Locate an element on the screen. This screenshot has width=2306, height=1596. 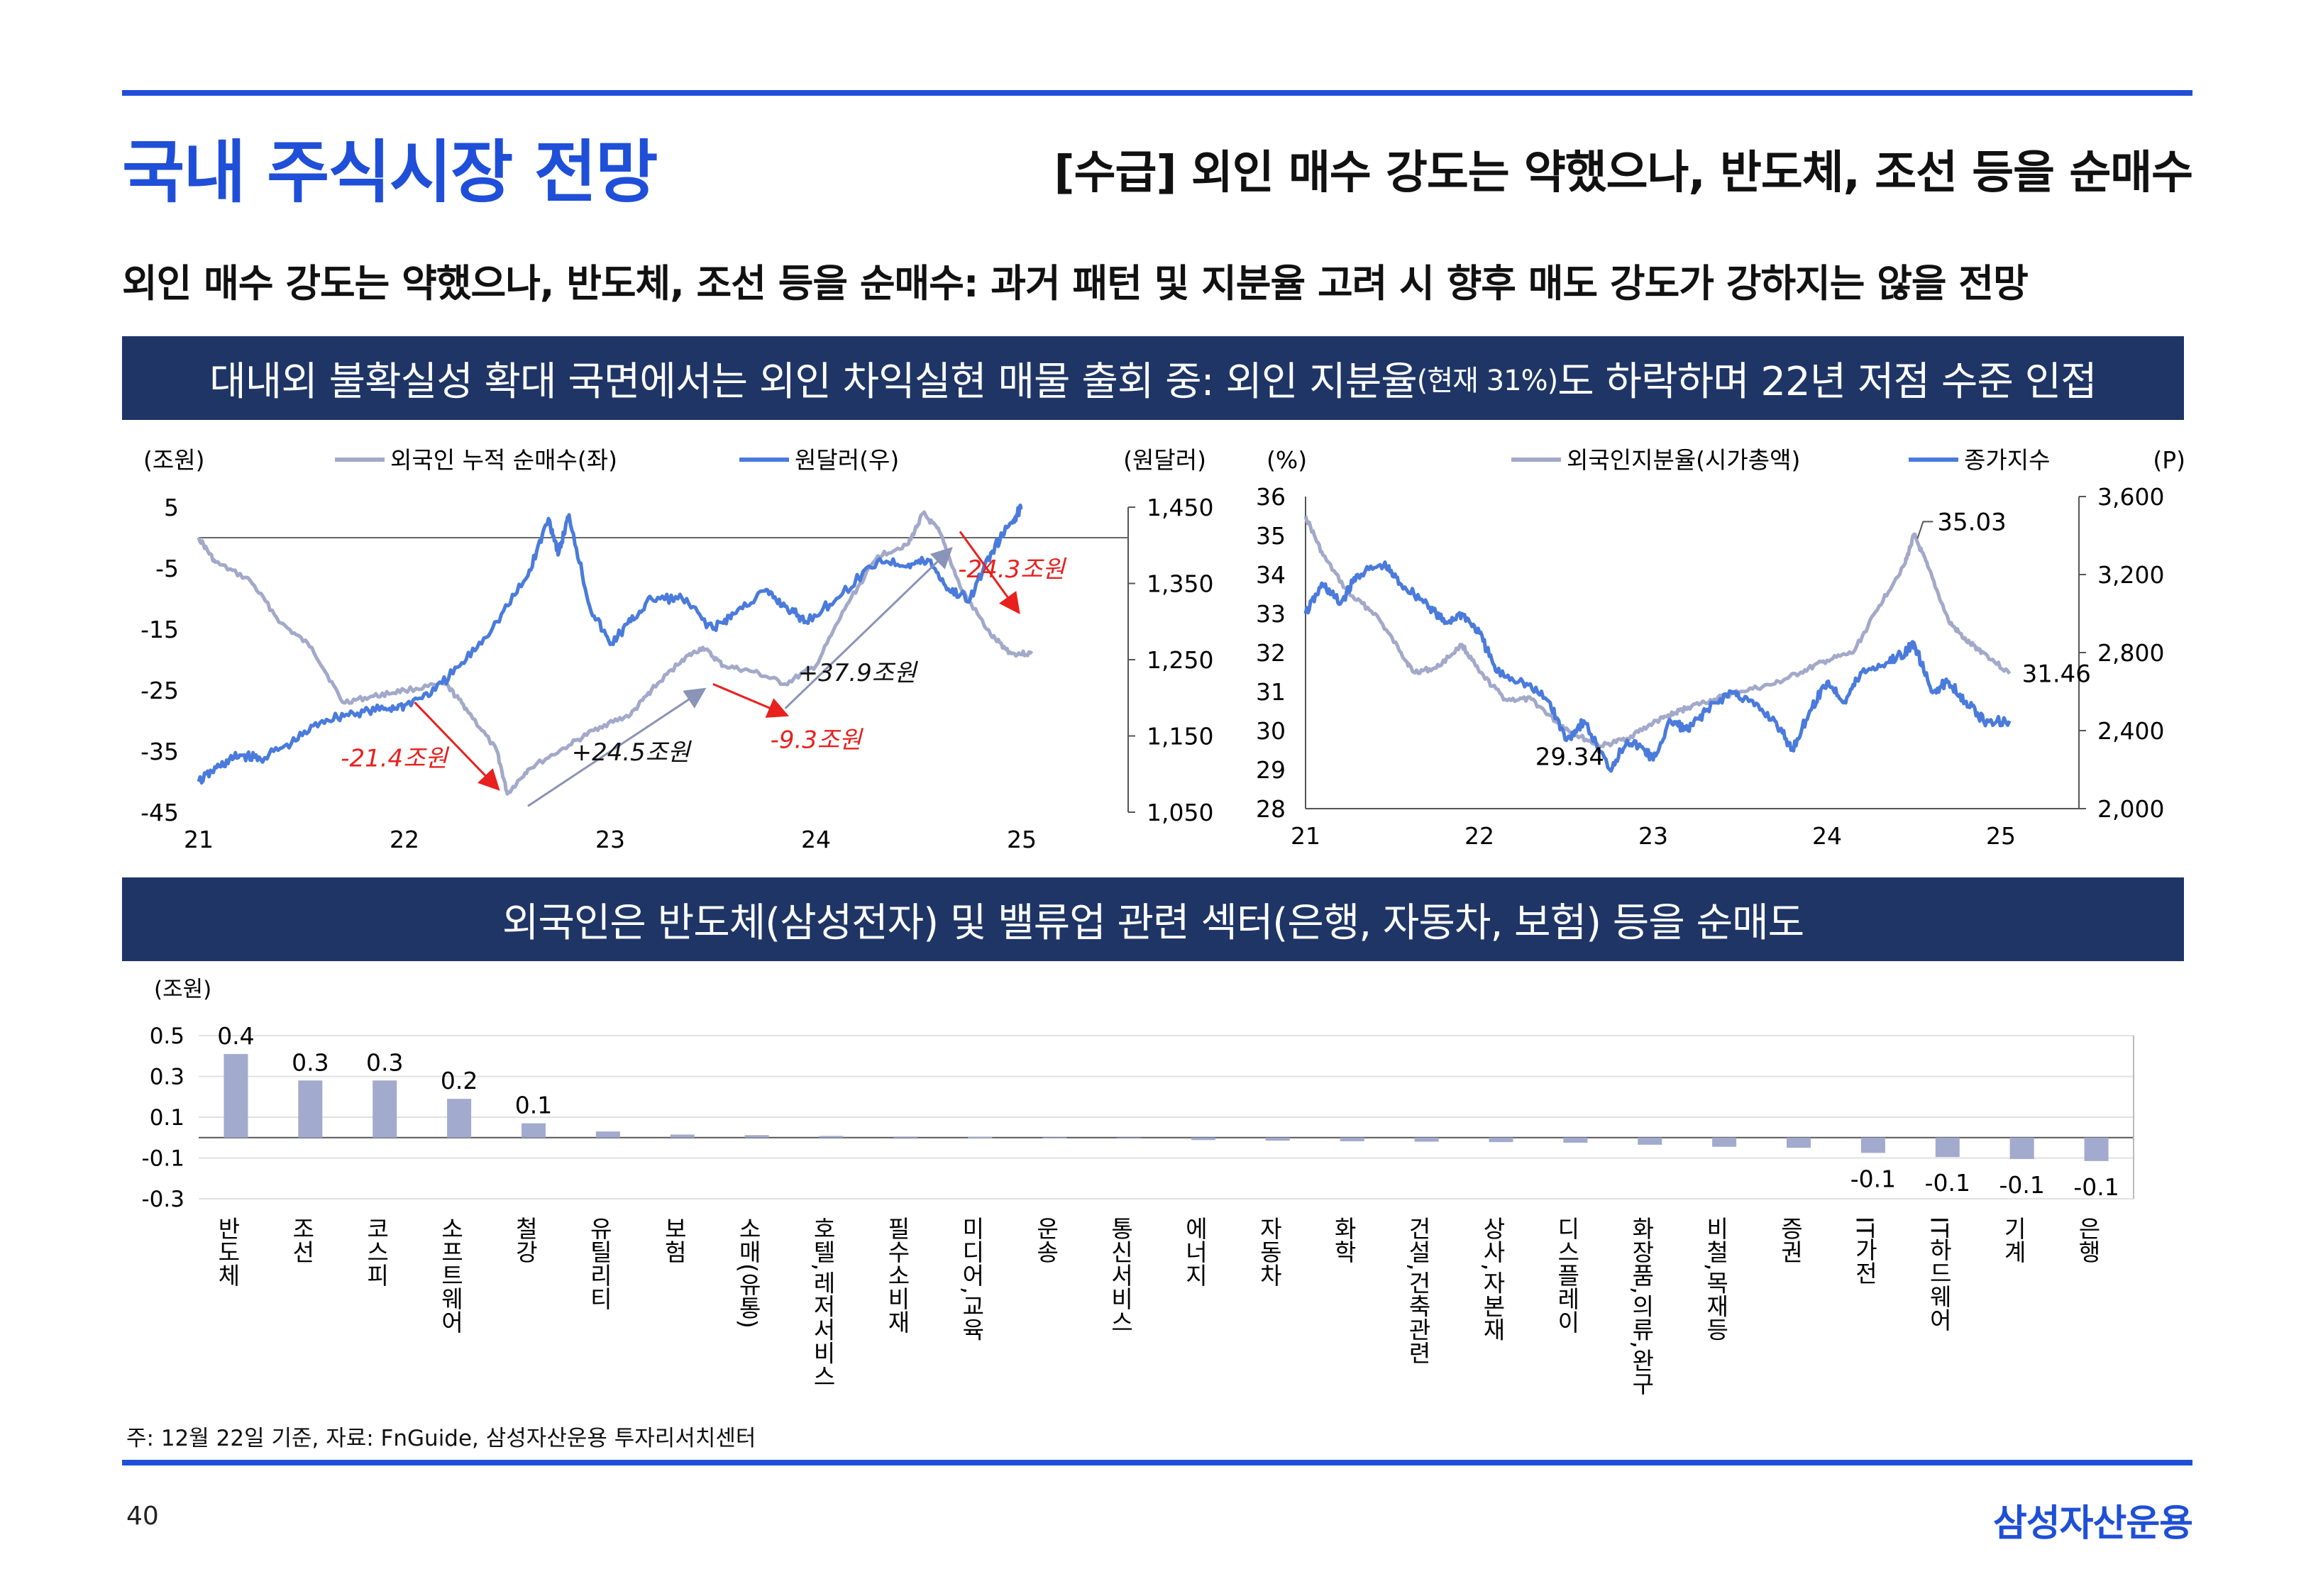
y-left-tick-label: -35 is located at coordinates (159, 752).